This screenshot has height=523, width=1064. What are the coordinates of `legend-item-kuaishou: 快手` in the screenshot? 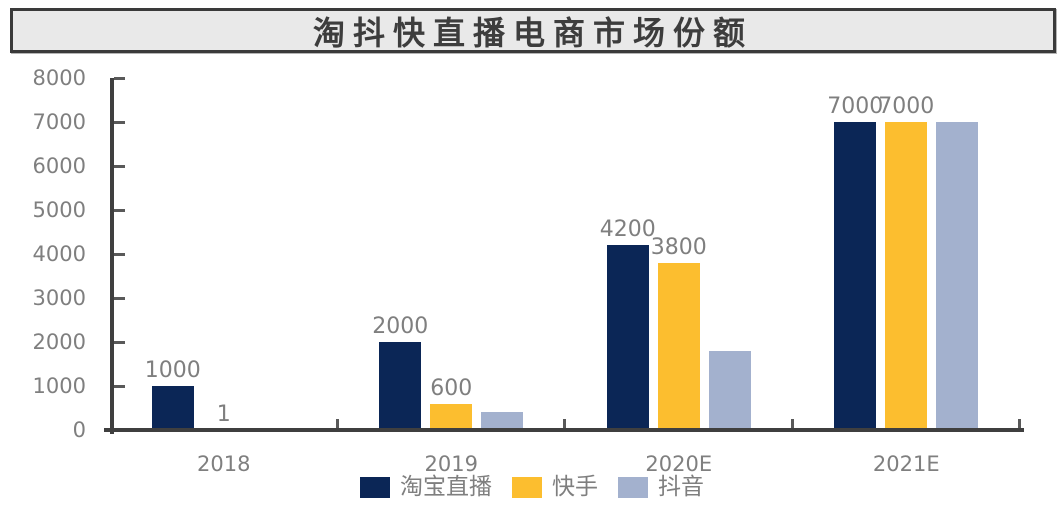 It's located at (555, 487).